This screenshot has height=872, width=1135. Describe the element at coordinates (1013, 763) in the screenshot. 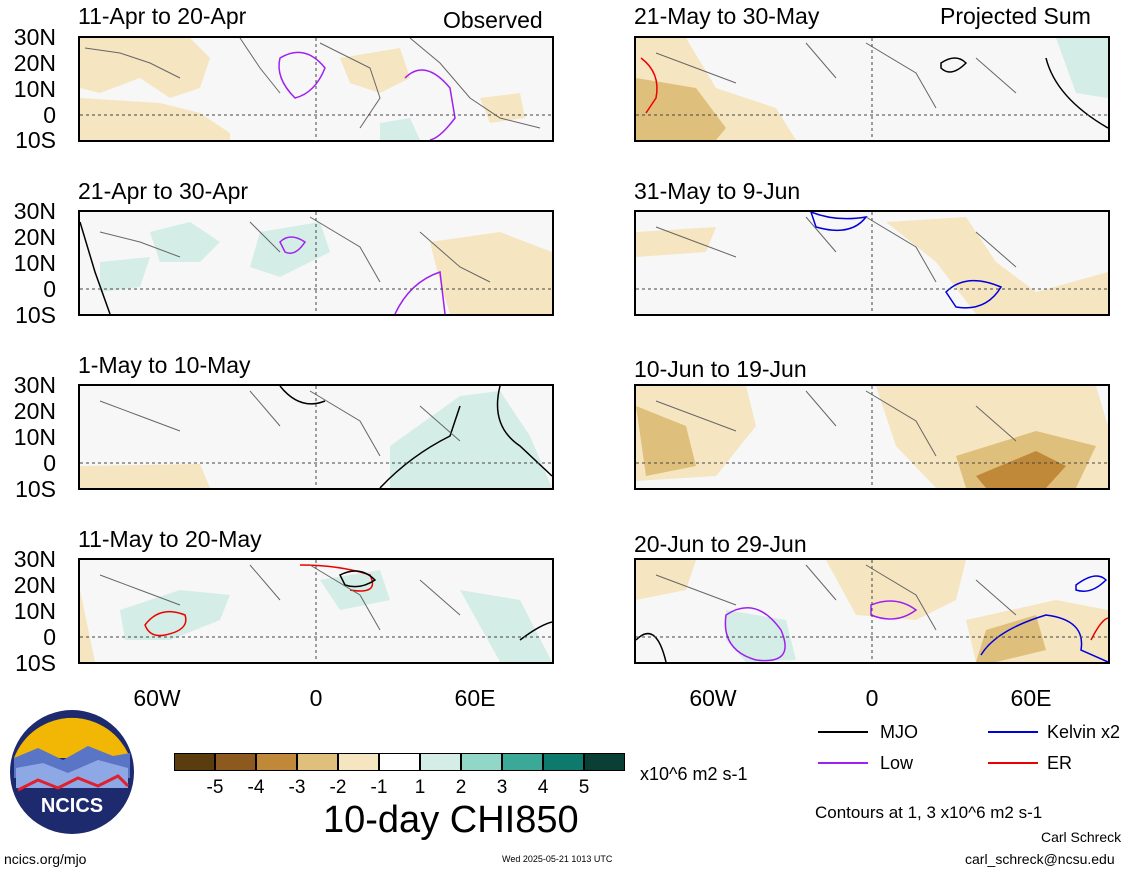

I see `legend-line-er` at that location.